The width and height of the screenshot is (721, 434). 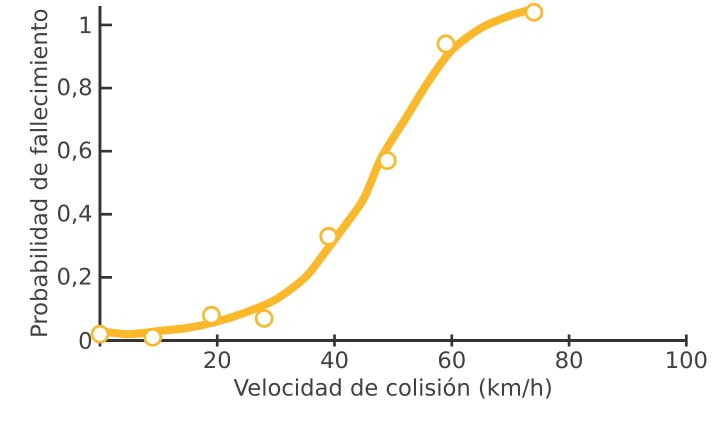 I want to click on y-tick-label: 0,8, so click(x=75, y=88).